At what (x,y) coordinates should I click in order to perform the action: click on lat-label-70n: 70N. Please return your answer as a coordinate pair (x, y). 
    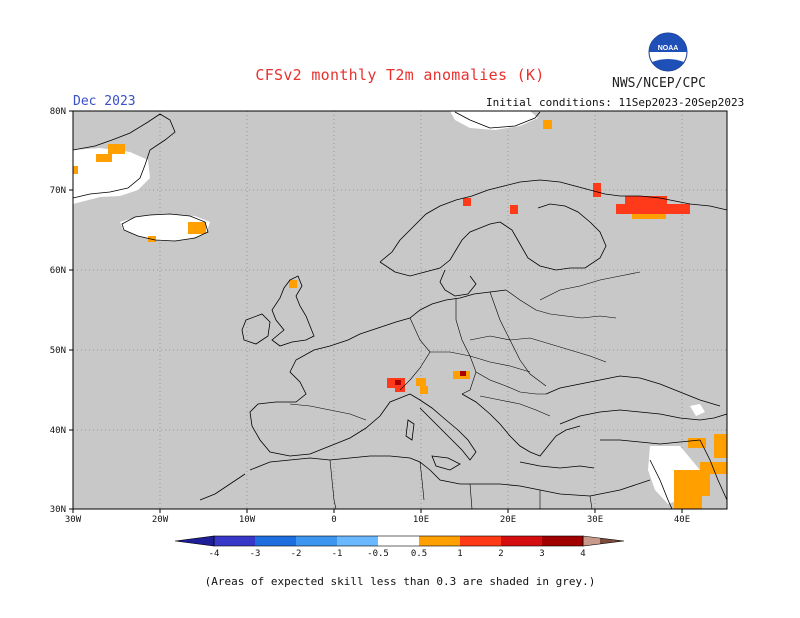
    Looking at the image, I should click on (58, 191).